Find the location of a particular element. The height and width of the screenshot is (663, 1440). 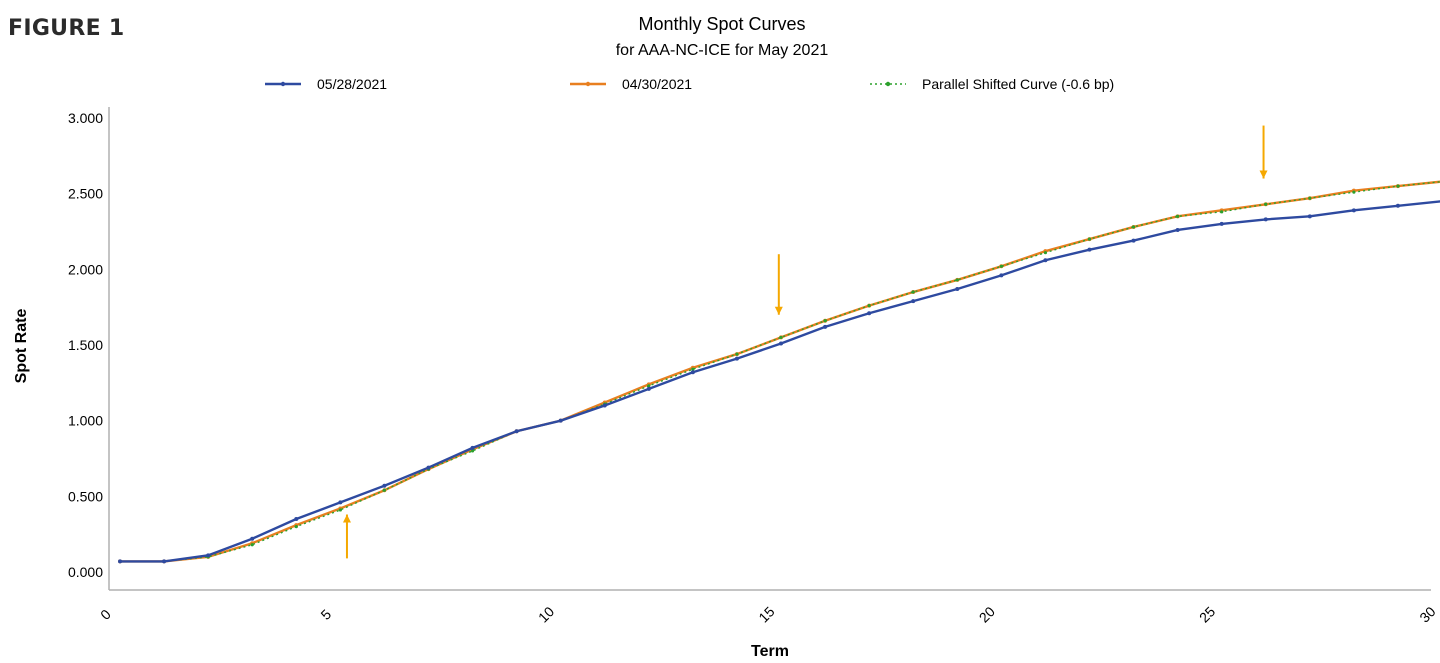

y-axis-title: Spot Rate is located at coordinates (21, 346).